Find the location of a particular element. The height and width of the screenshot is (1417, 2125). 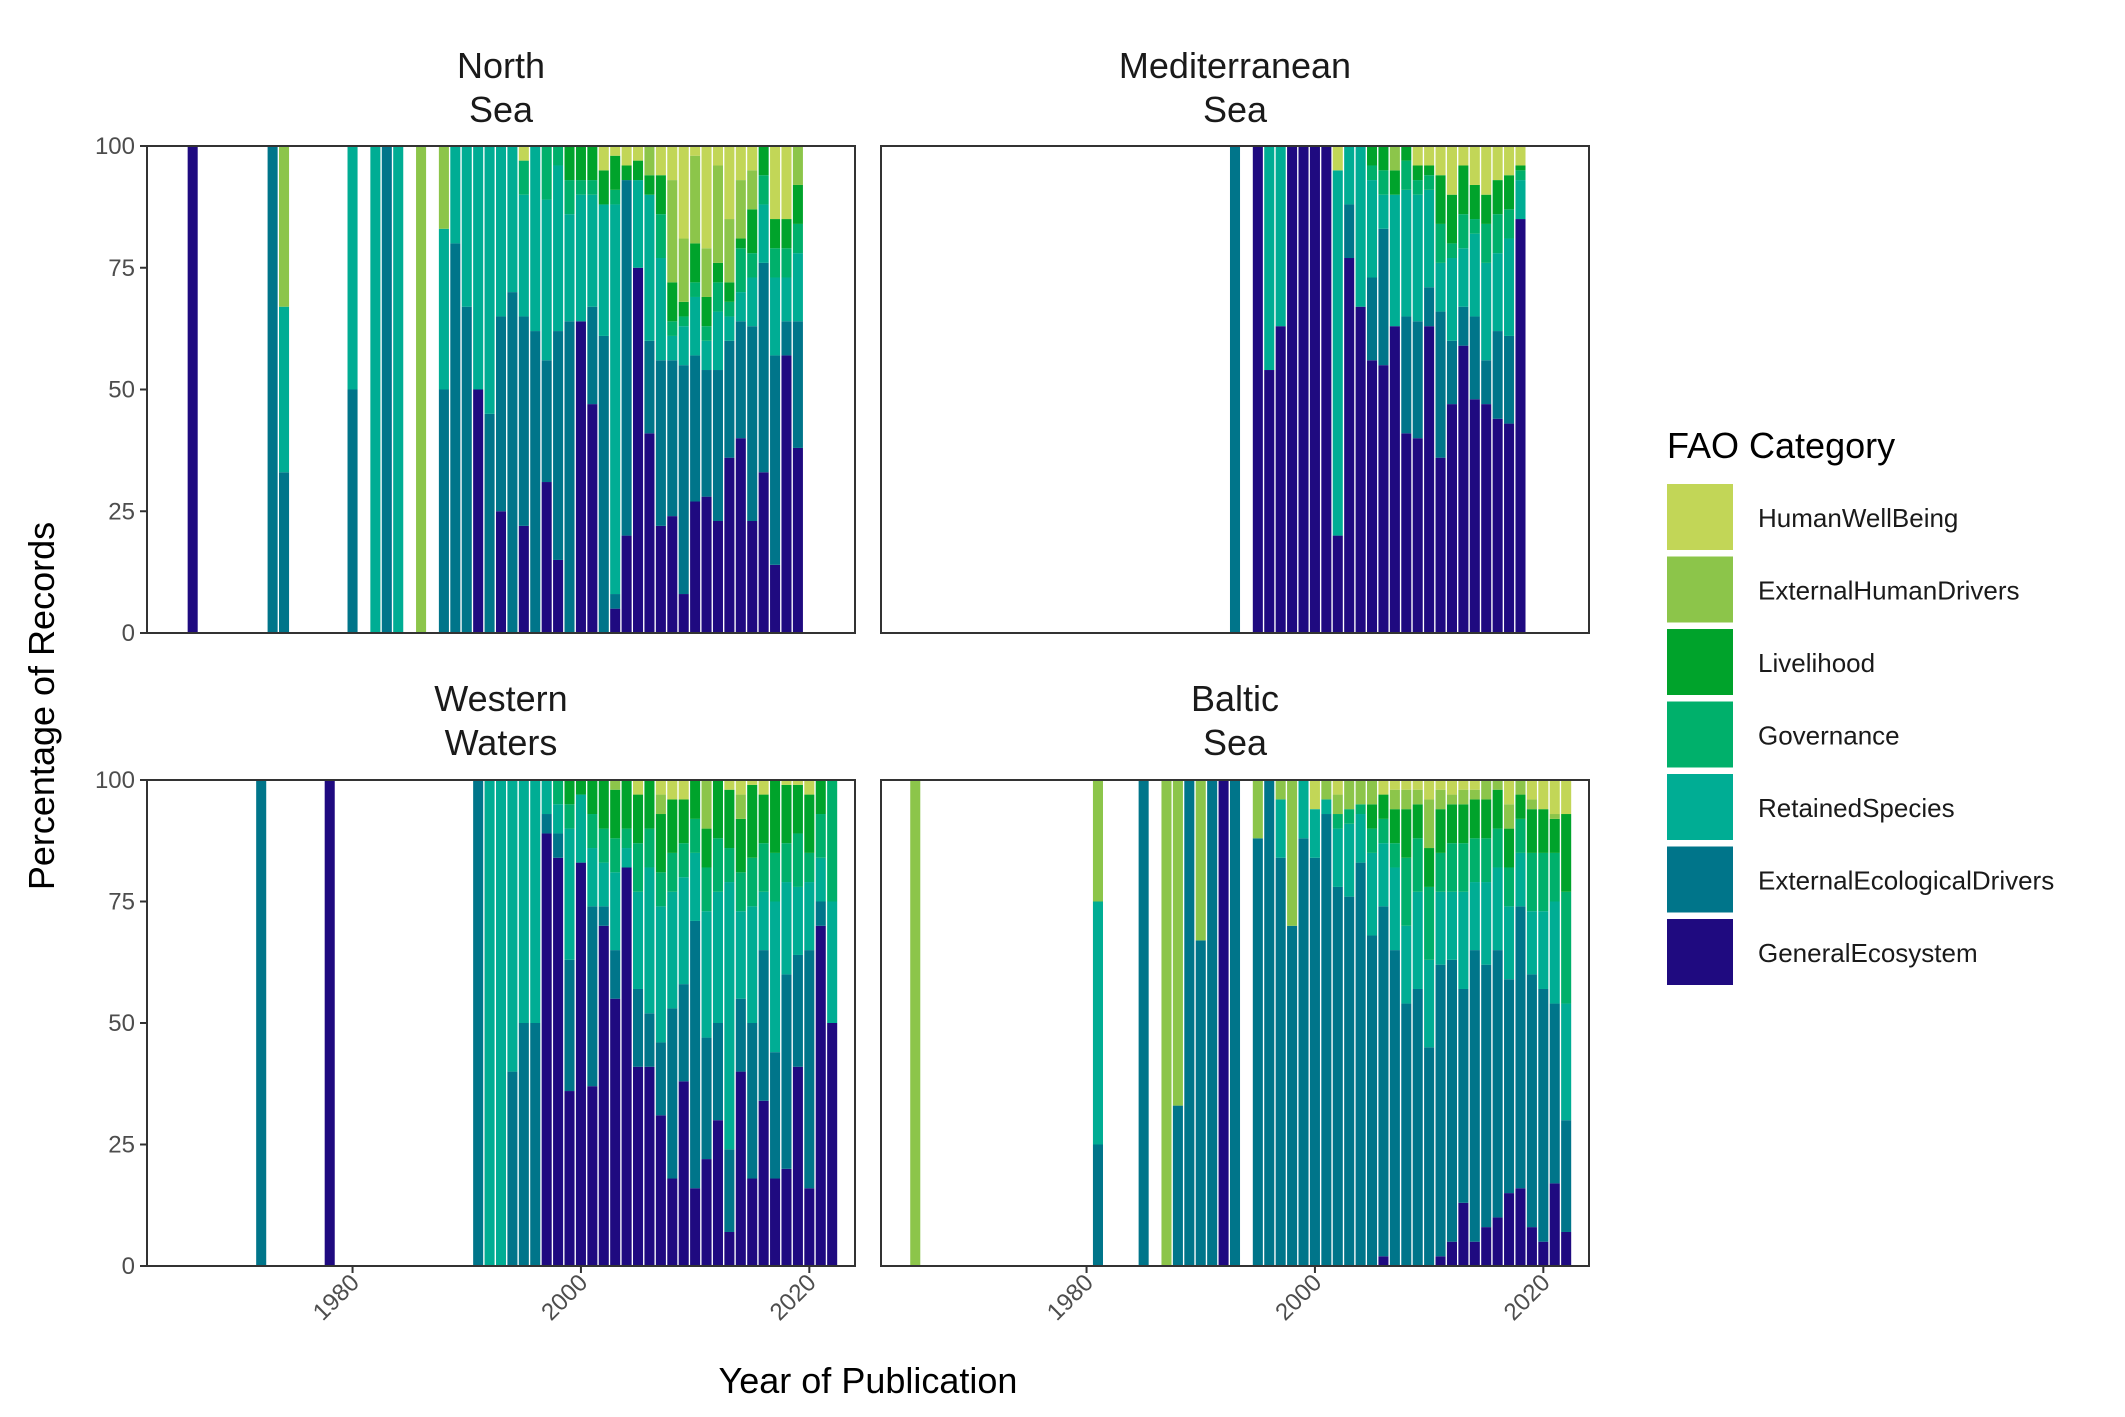

y-tick-label: 25 is located at coordinates (121, 1145).